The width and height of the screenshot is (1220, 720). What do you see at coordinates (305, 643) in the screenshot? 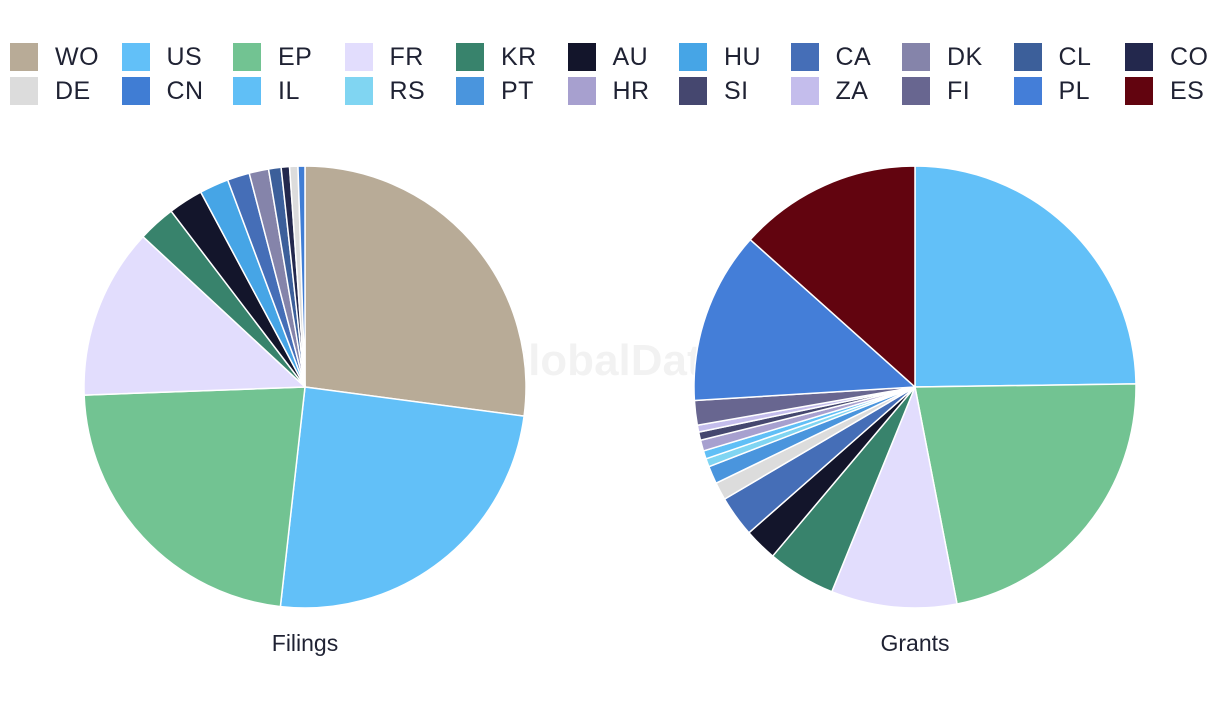
I see `chart-title-filings: Filings` at bounding box center [305, 643].